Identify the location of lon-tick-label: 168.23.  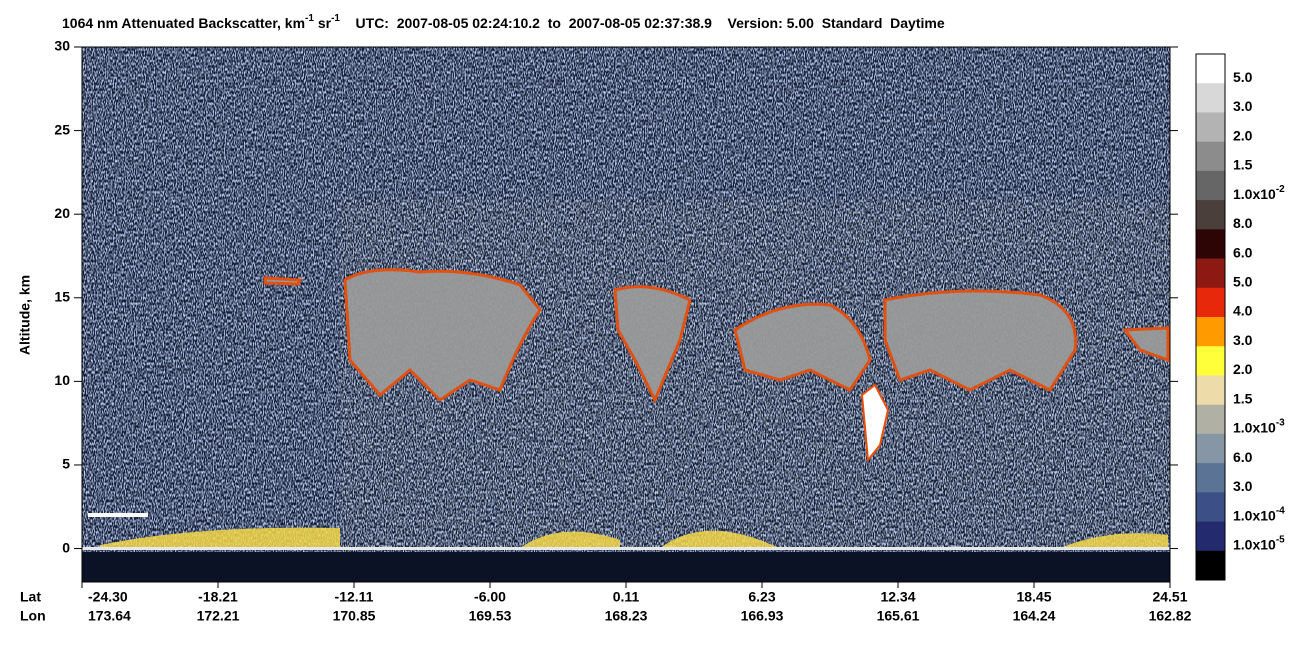
(626, 616).